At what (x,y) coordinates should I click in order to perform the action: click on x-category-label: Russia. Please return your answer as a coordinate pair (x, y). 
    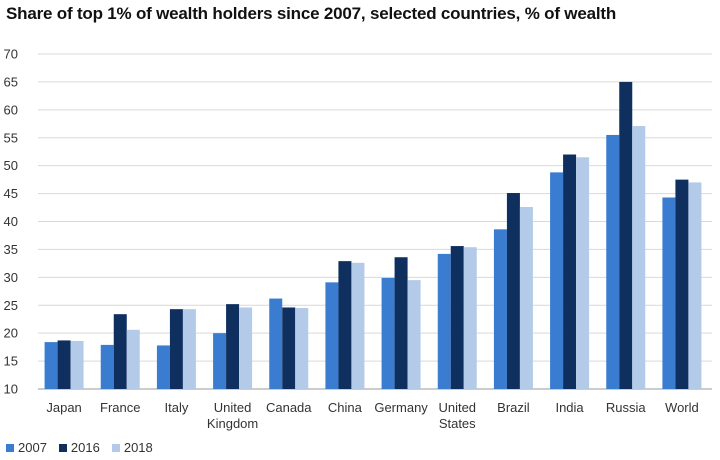
    Looking at the image, I should click on (626, 407).